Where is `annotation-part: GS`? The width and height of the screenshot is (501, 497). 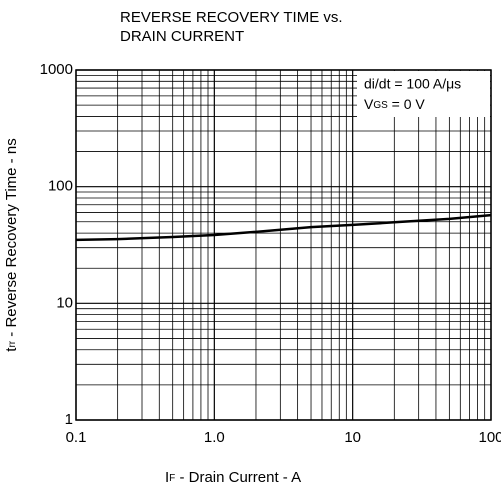
annotation-part: GS is located at coordinates (380, 105).